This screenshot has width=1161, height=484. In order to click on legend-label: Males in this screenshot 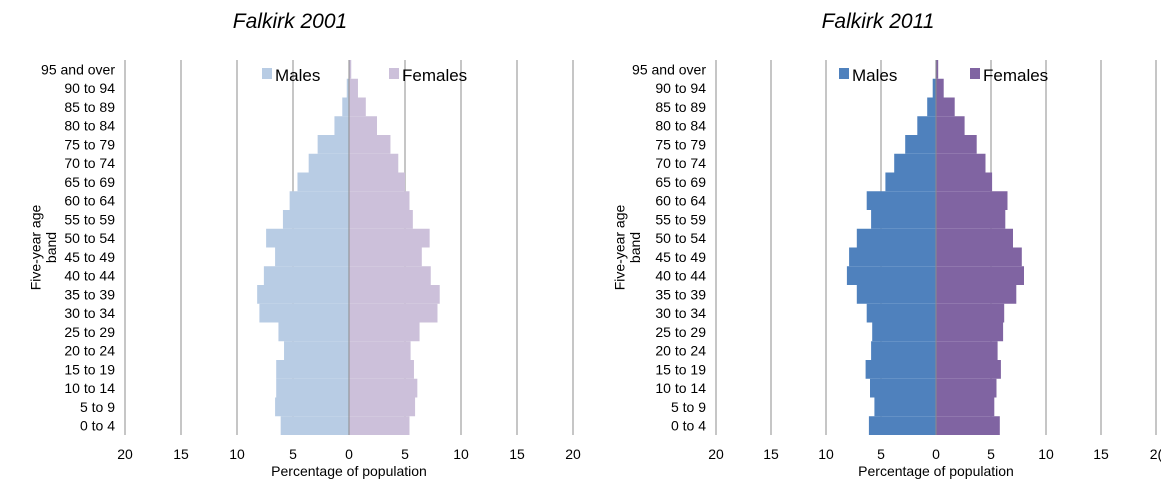, I will do `click(297, 75)`.